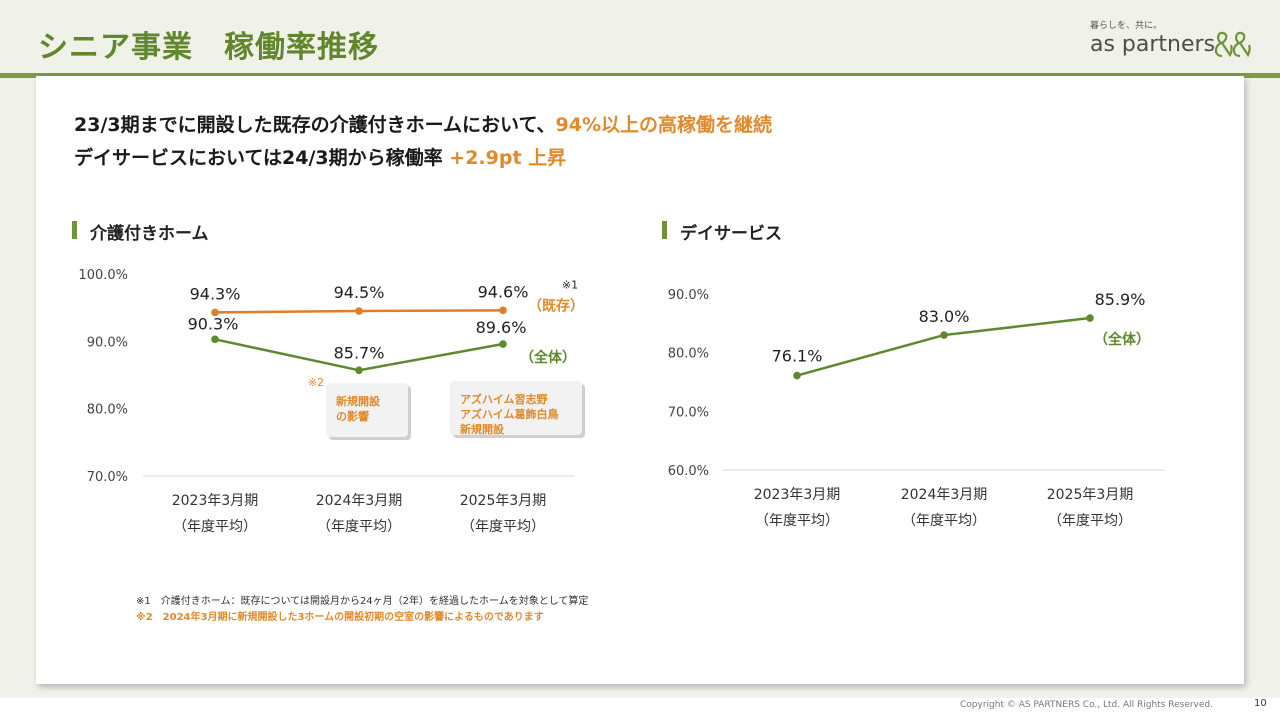  What do you see at coordinates (663, 125) in the screenshot?
I see `headline-1-accent: 94%以上の高稼働を継続` at bounding box center [663, 125].